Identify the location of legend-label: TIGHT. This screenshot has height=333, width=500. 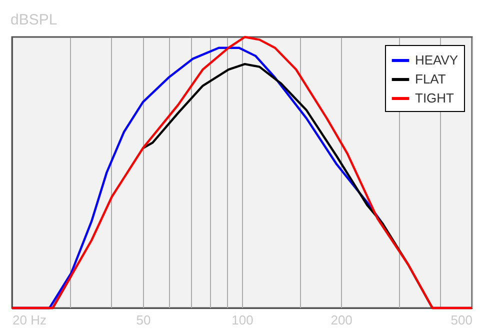
(434, 98).